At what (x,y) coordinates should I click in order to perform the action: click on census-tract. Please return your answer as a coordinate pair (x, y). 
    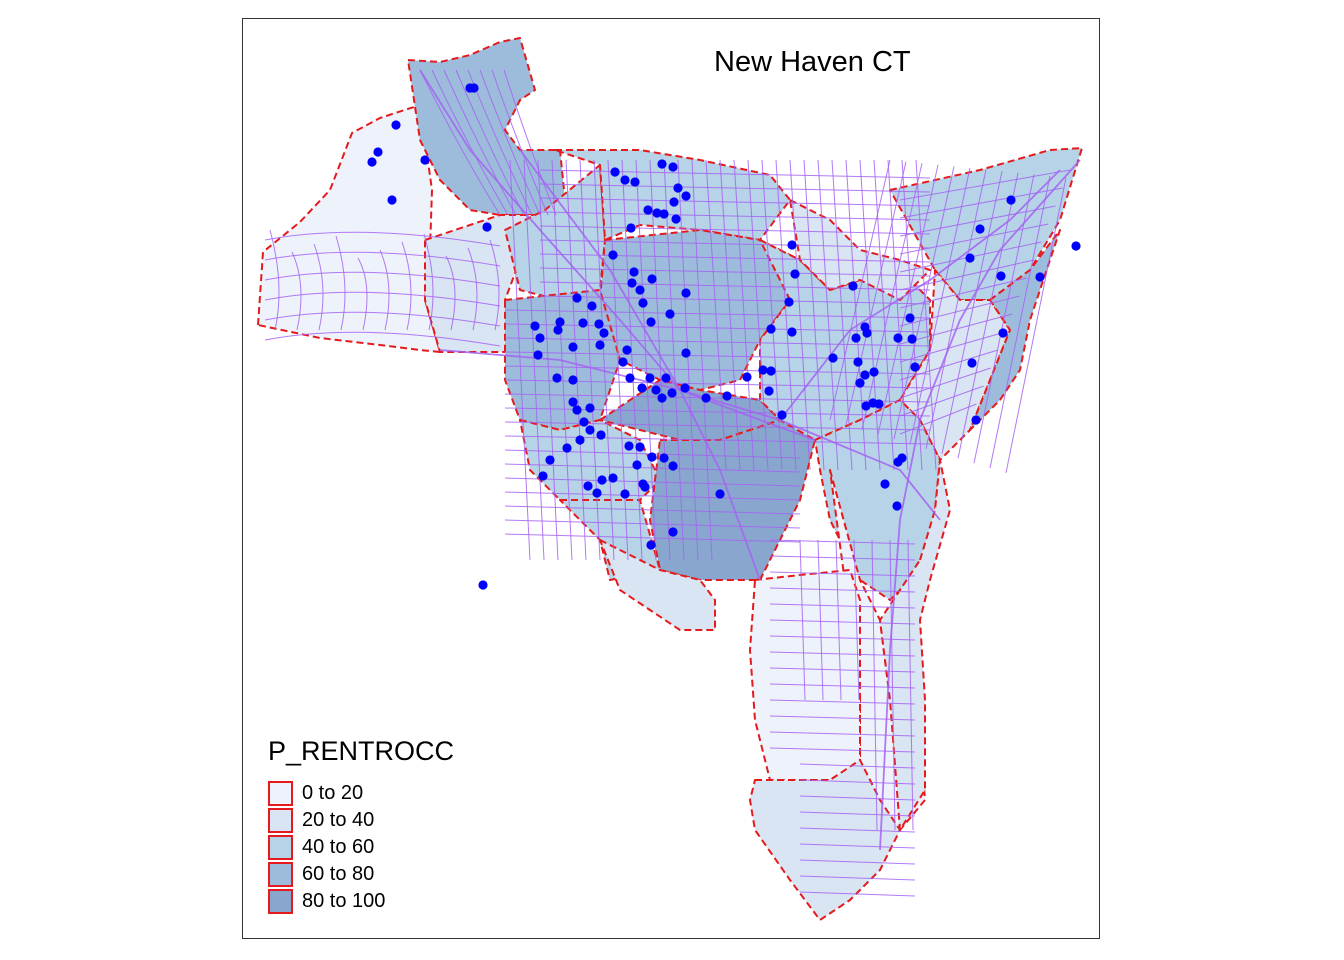
    Looking at the image, I should click on (590, 465).